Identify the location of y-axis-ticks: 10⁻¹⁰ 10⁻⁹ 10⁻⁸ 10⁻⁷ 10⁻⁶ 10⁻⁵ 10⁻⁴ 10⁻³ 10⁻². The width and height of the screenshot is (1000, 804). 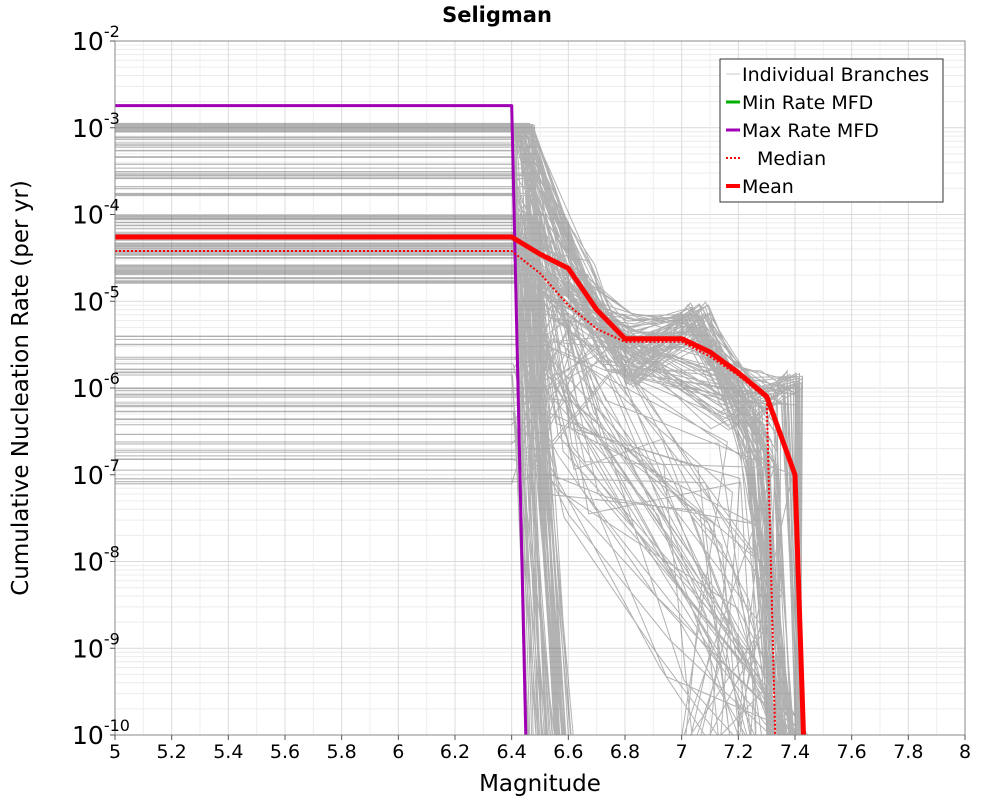
(101, 386).